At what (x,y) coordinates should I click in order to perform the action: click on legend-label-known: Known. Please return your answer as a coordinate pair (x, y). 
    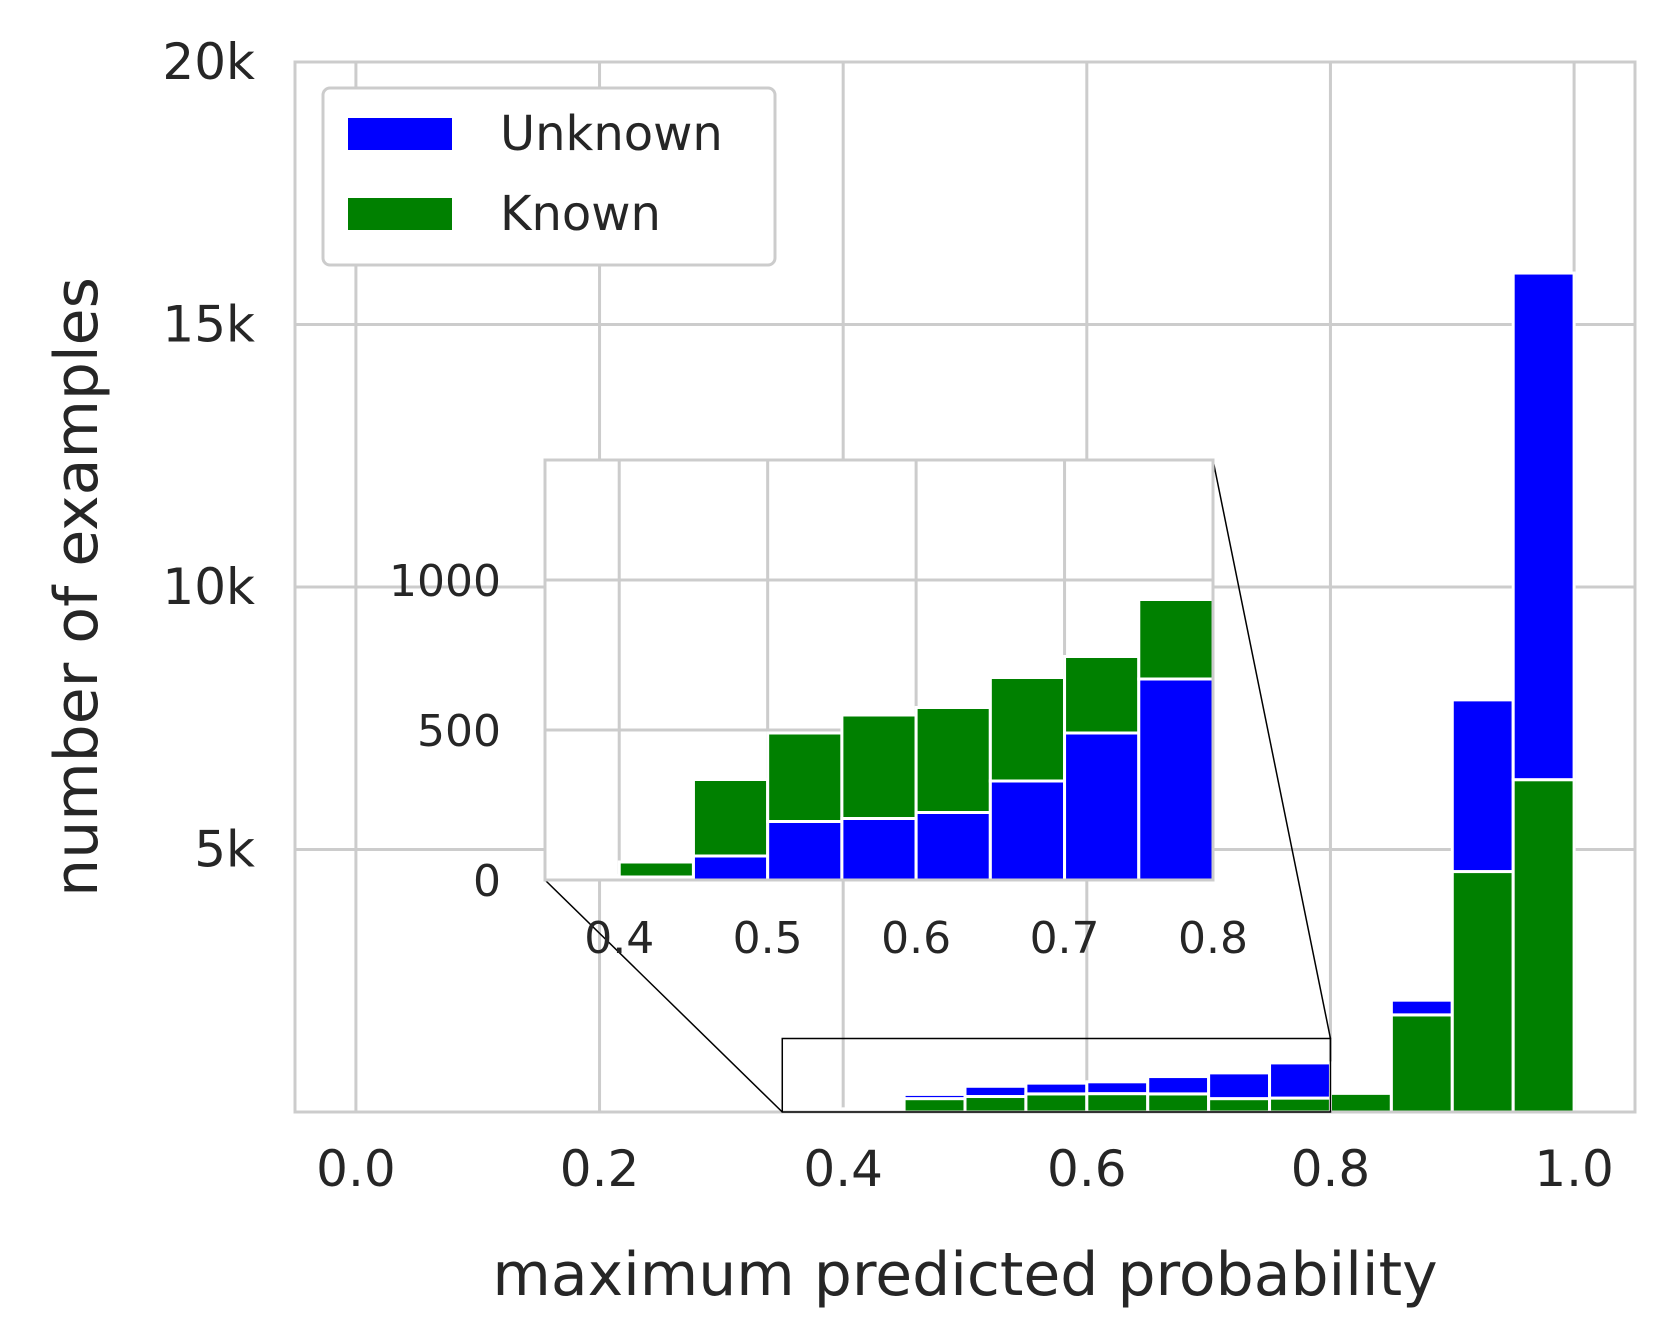
    Looking at the image, I should click on (580, 214).